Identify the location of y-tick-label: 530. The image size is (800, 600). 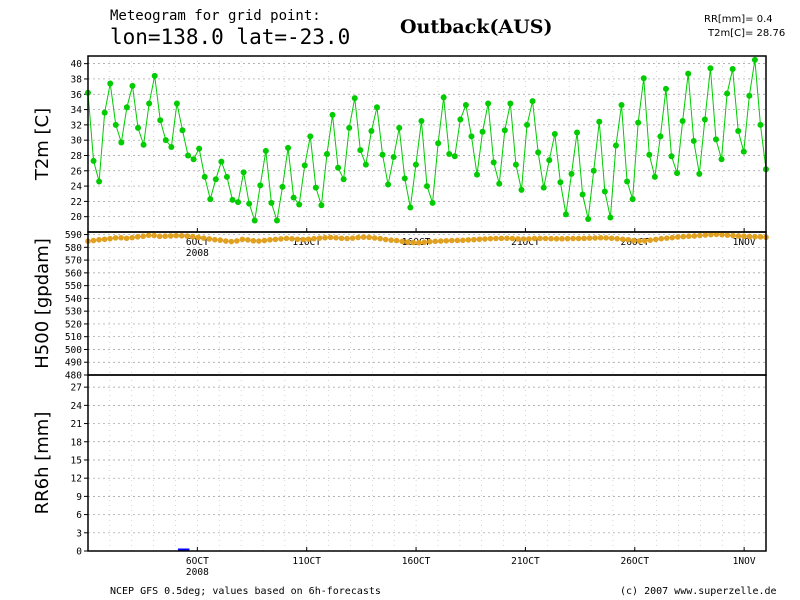
(73, 312).